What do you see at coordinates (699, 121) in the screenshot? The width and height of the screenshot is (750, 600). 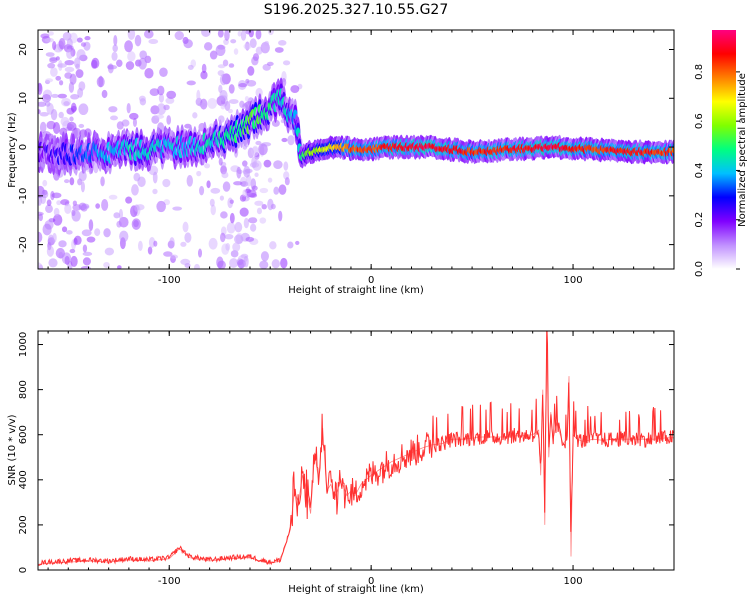 I see `colorbar-tick-label: 0.6` at bounding box center [699, 121].